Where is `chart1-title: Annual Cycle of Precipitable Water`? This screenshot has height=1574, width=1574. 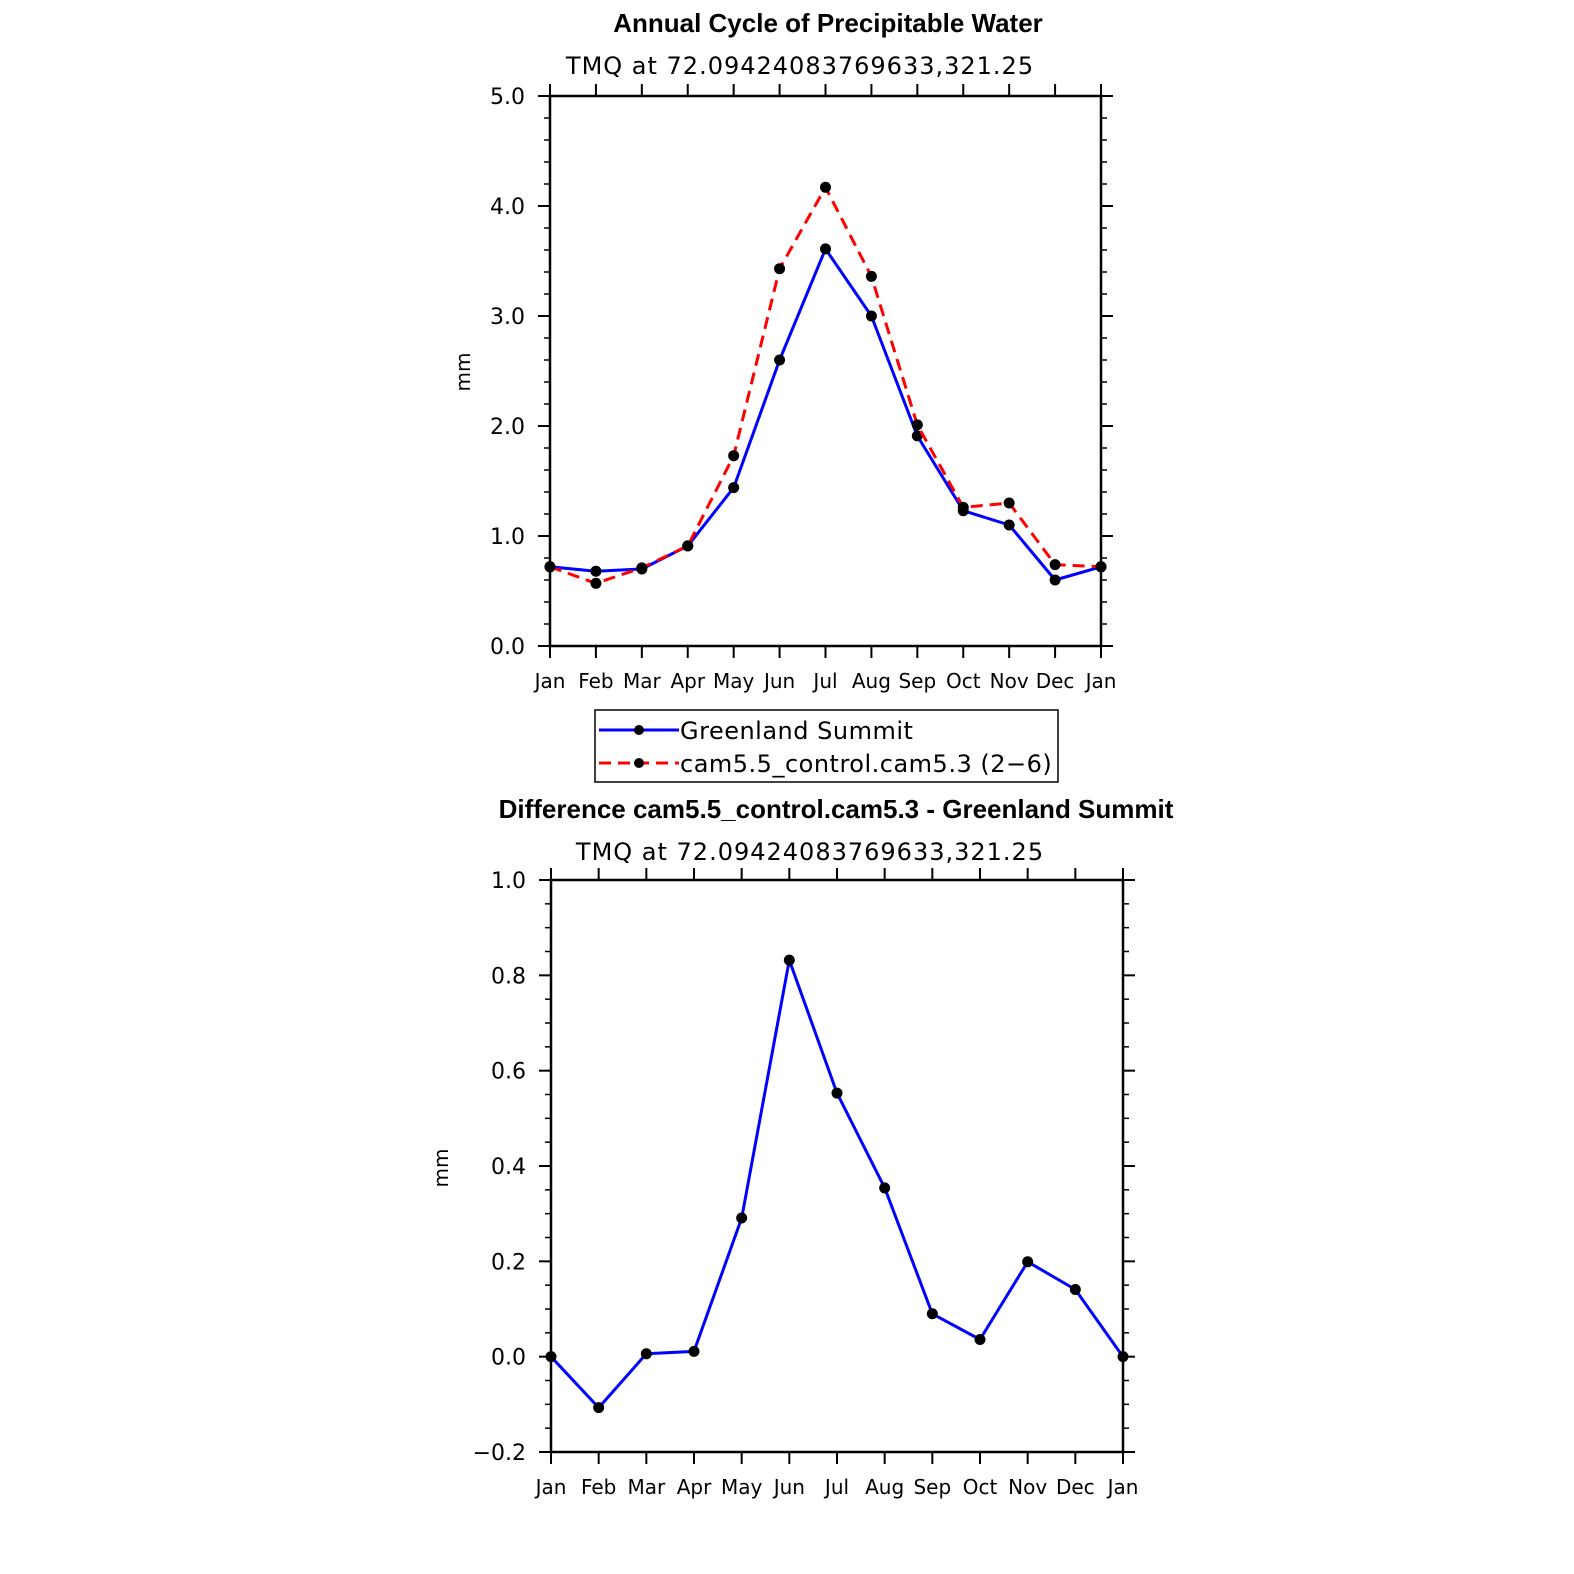 chart1-title: Annual Cycle of Precipitable Water is located at coordinates (828, 23).